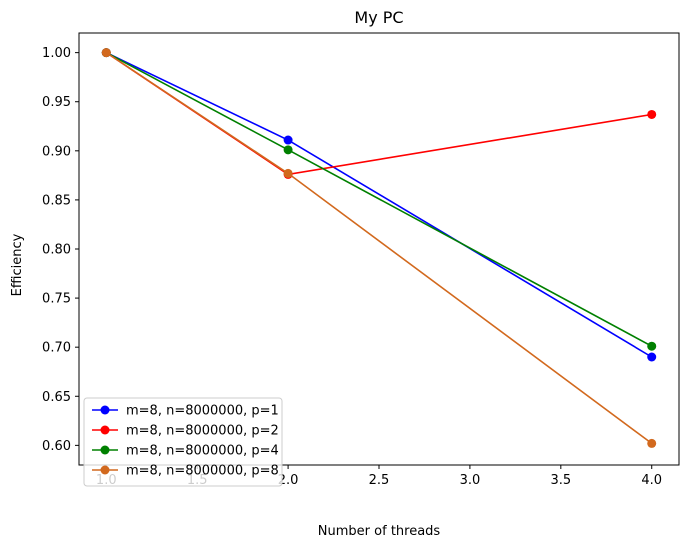 Image resolution: width=700 pixels, height=547 pixels. Describe the element at coordinates (183, 442) in the screenshot. I see `legend-box` at that location.